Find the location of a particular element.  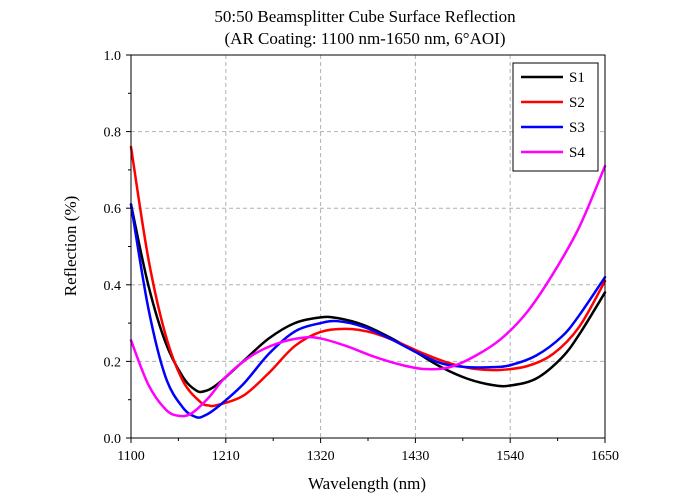

x-tick-label: 1210 is located at coordinates (226, 456).